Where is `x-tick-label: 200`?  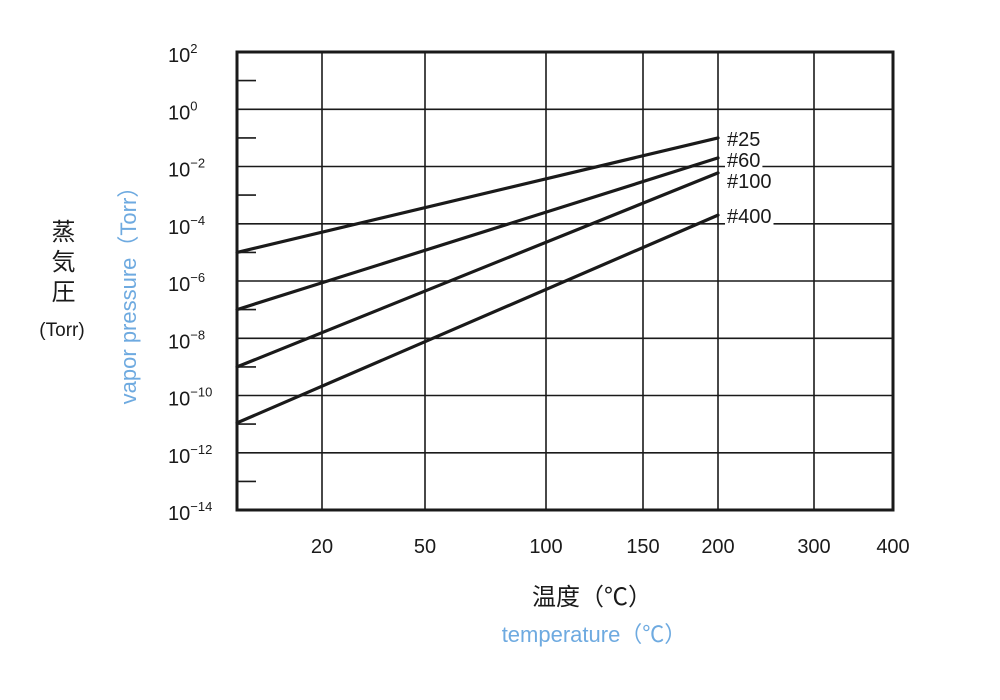 x-tick-label: 200 is located at coordinates (717, 547).